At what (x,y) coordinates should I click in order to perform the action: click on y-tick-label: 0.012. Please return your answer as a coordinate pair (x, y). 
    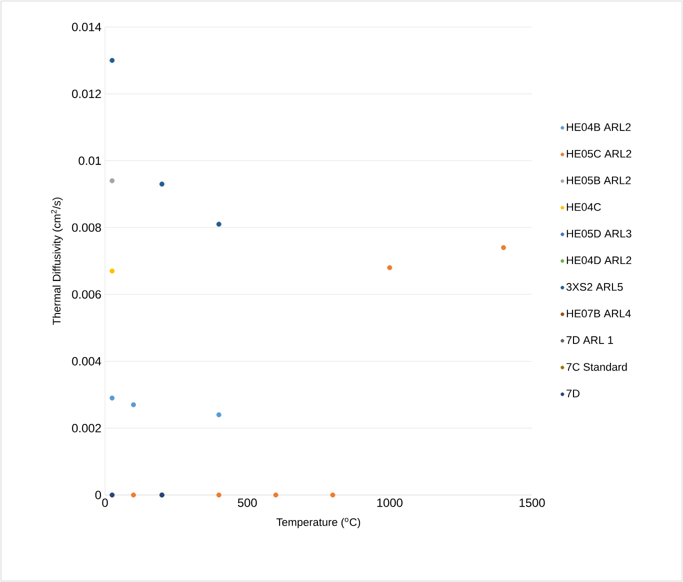
    Looking at the image, I should click on (86, 94).